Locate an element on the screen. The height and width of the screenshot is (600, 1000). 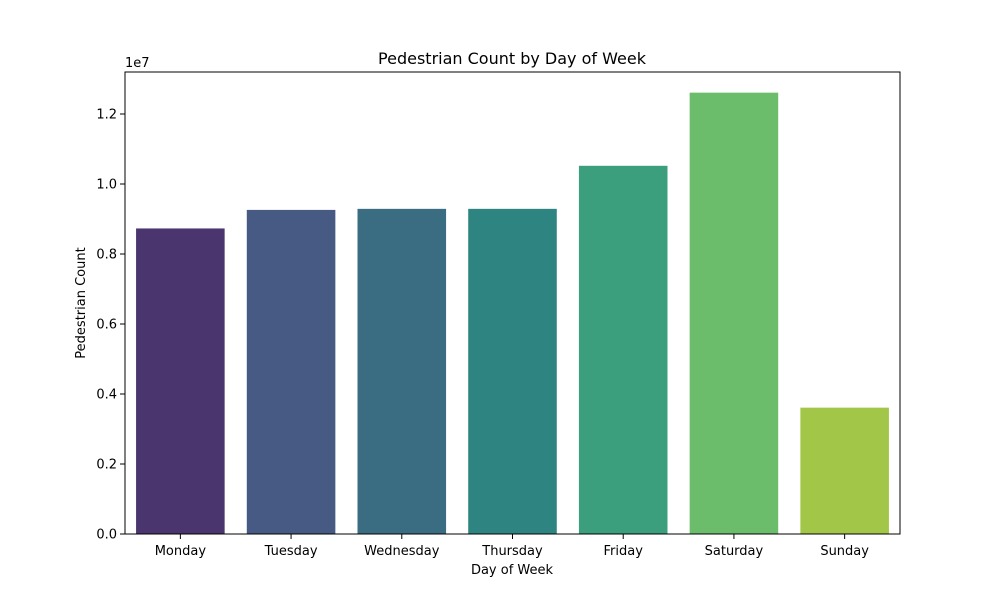
x-axis-label: Day of Week is located at coordinates (512, 570).